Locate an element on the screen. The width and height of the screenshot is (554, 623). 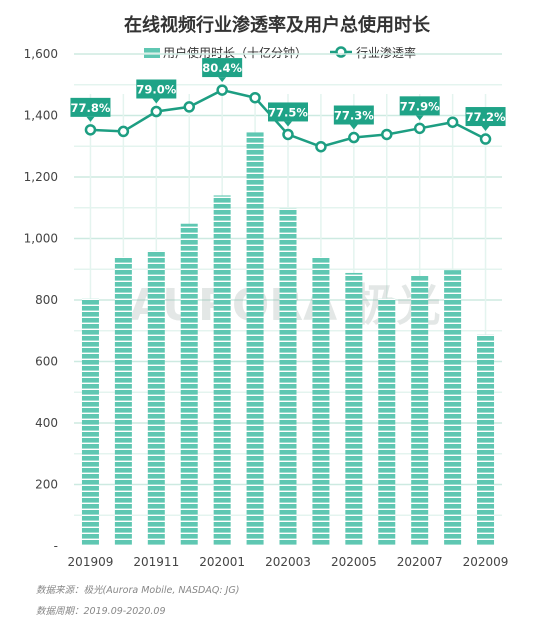
data-label-text: 77.9% is located at coordinates (420, 106).